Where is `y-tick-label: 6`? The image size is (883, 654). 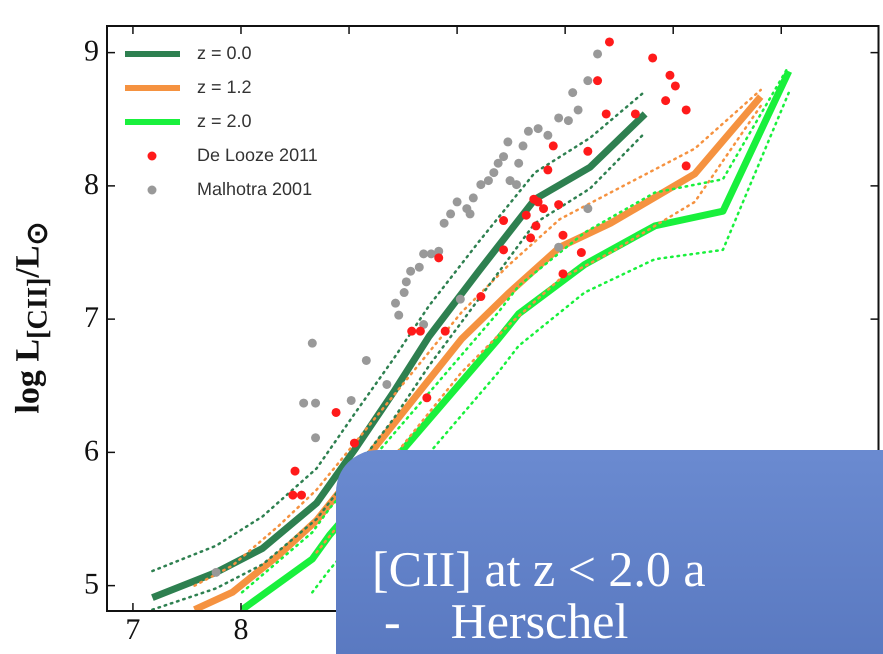 y-tick-label: 6 is located at coordinates (91, 451).